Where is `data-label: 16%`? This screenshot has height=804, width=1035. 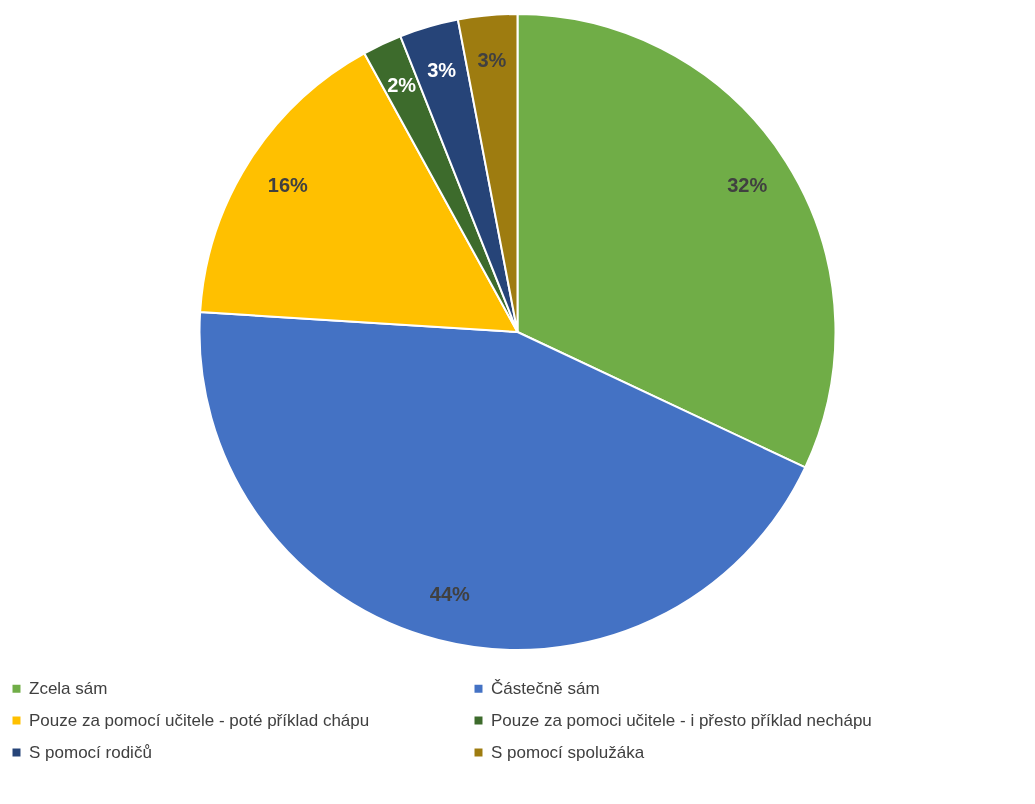
data-label: 16% is located at coordinates (288, 185).